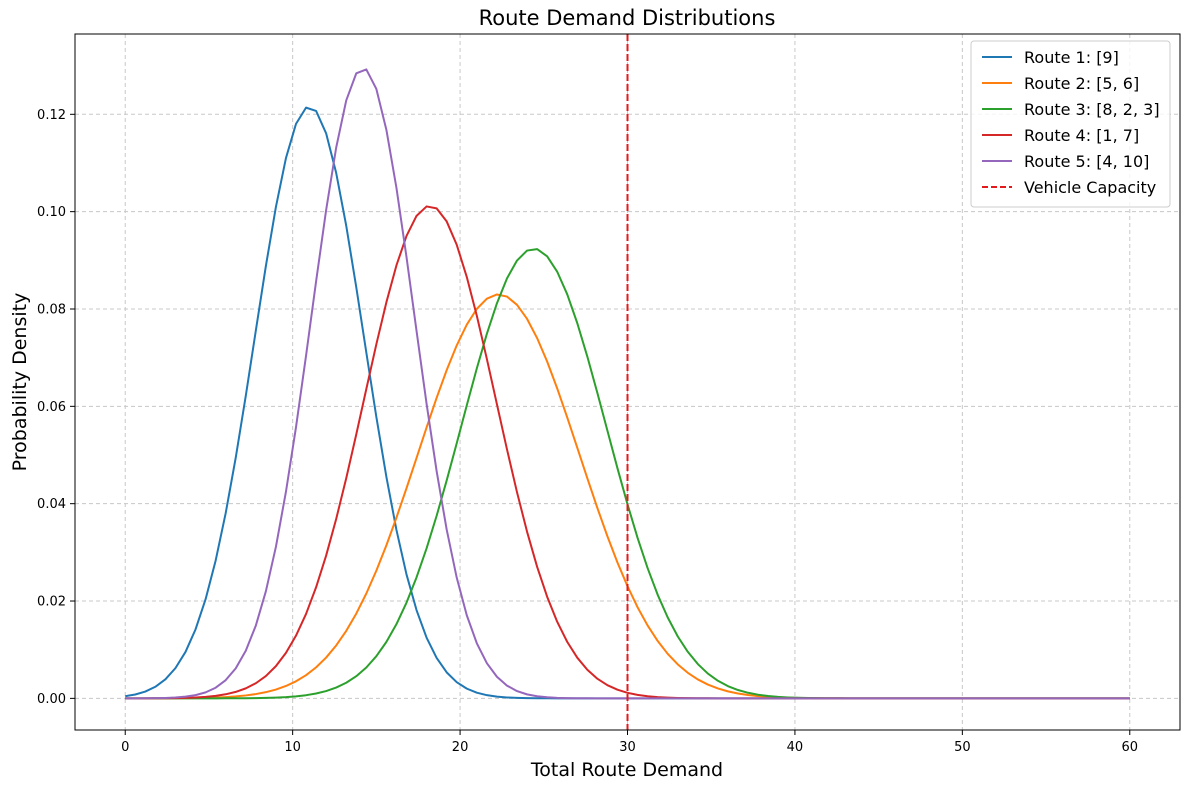  I want to click on legend-label: Vehicle Capacity, so click(1090, 187).